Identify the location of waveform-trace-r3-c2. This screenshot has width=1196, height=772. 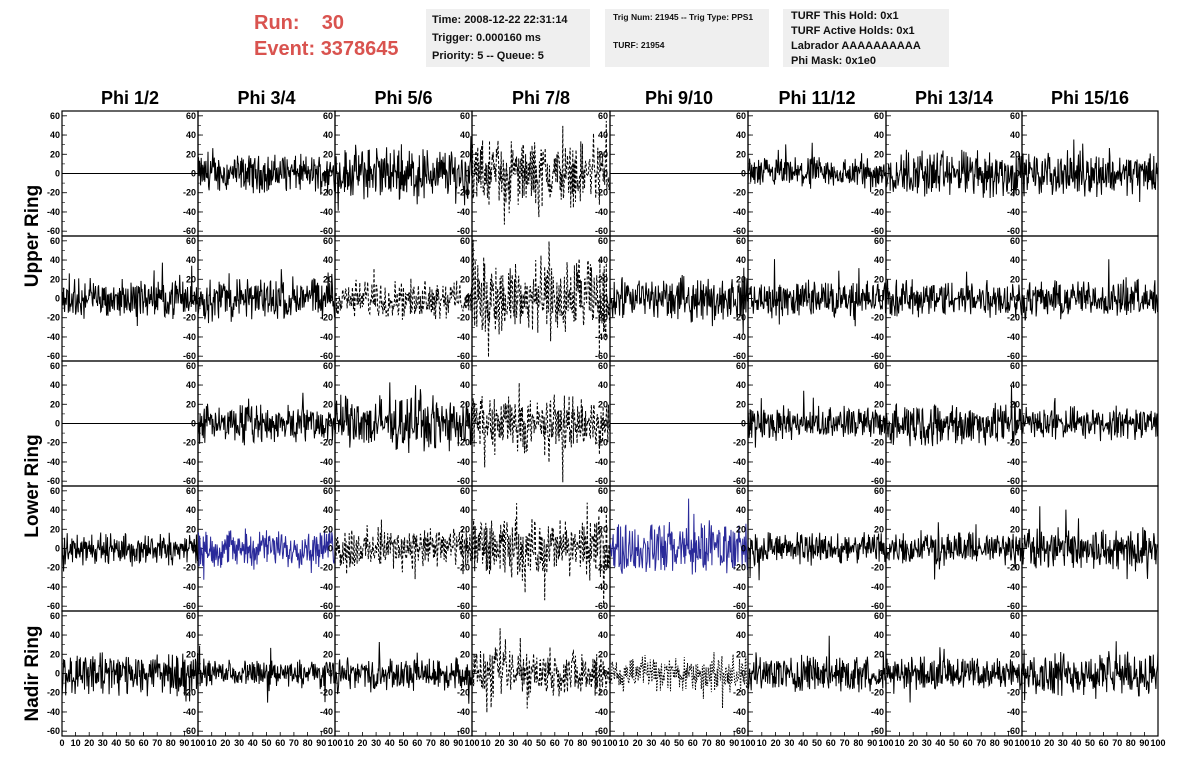
(266, 419).